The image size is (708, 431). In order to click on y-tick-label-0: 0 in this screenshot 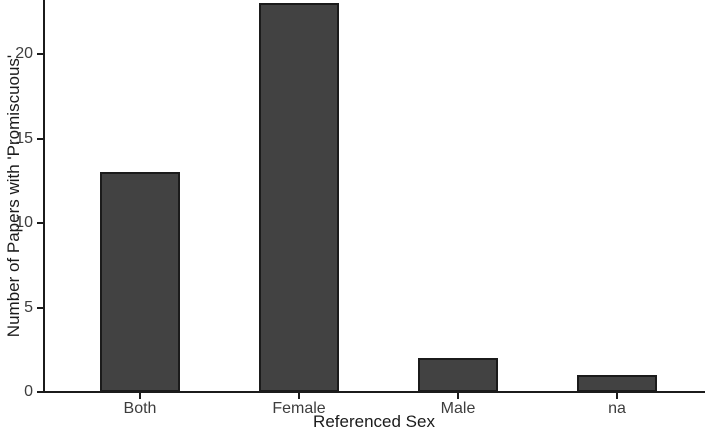, I will do `click(28, 391)`.